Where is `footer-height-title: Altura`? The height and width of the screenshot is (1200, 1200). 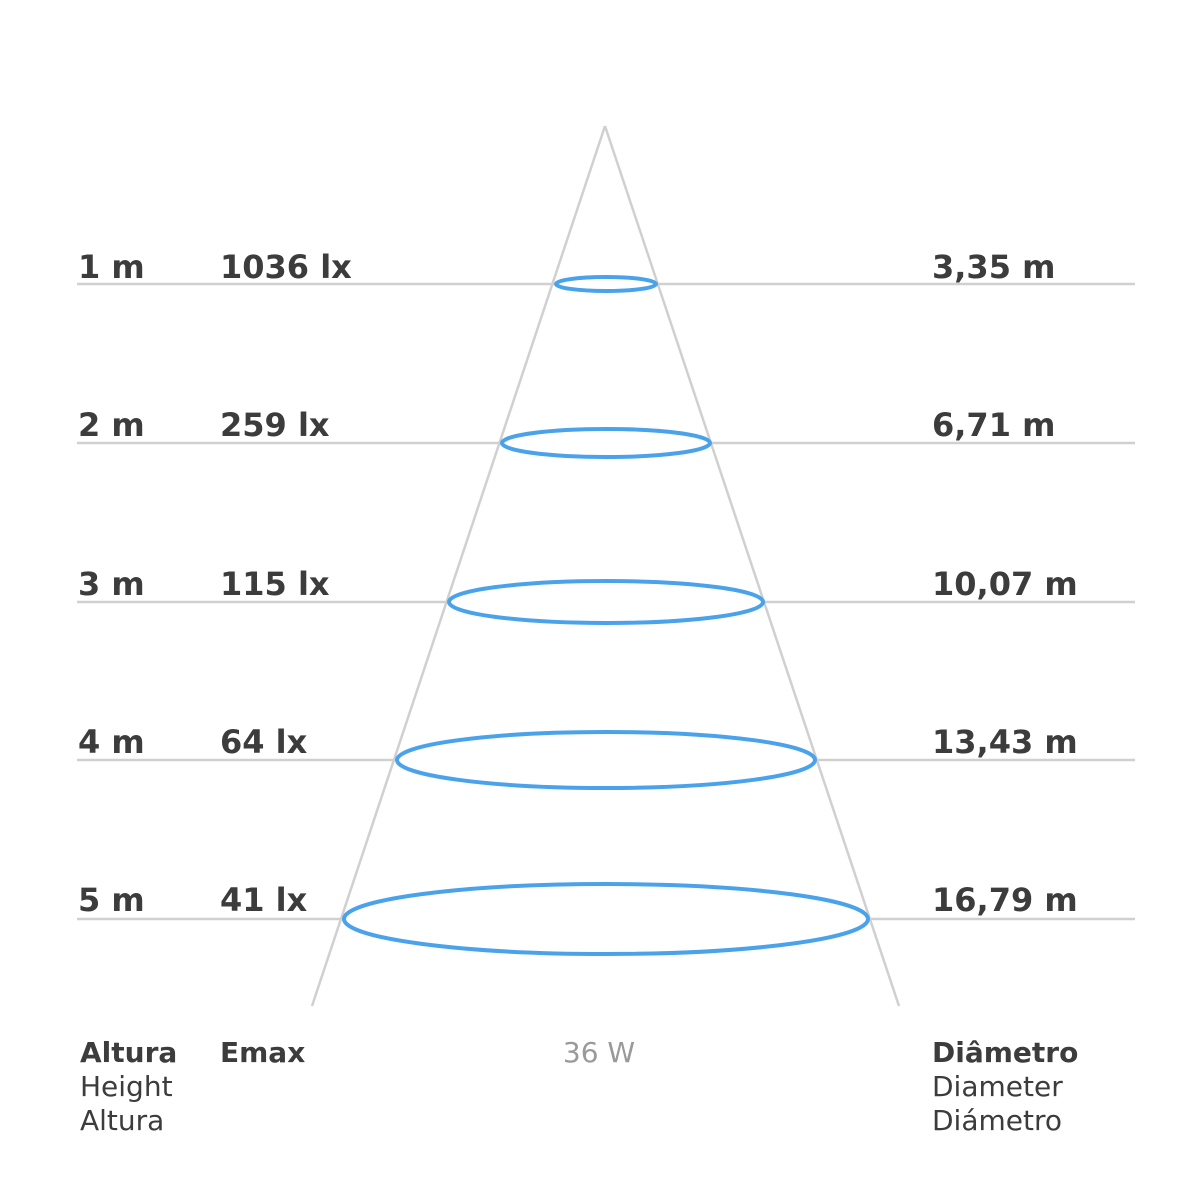 footer-height-title: Altura is located at coordinates (128, 1052).